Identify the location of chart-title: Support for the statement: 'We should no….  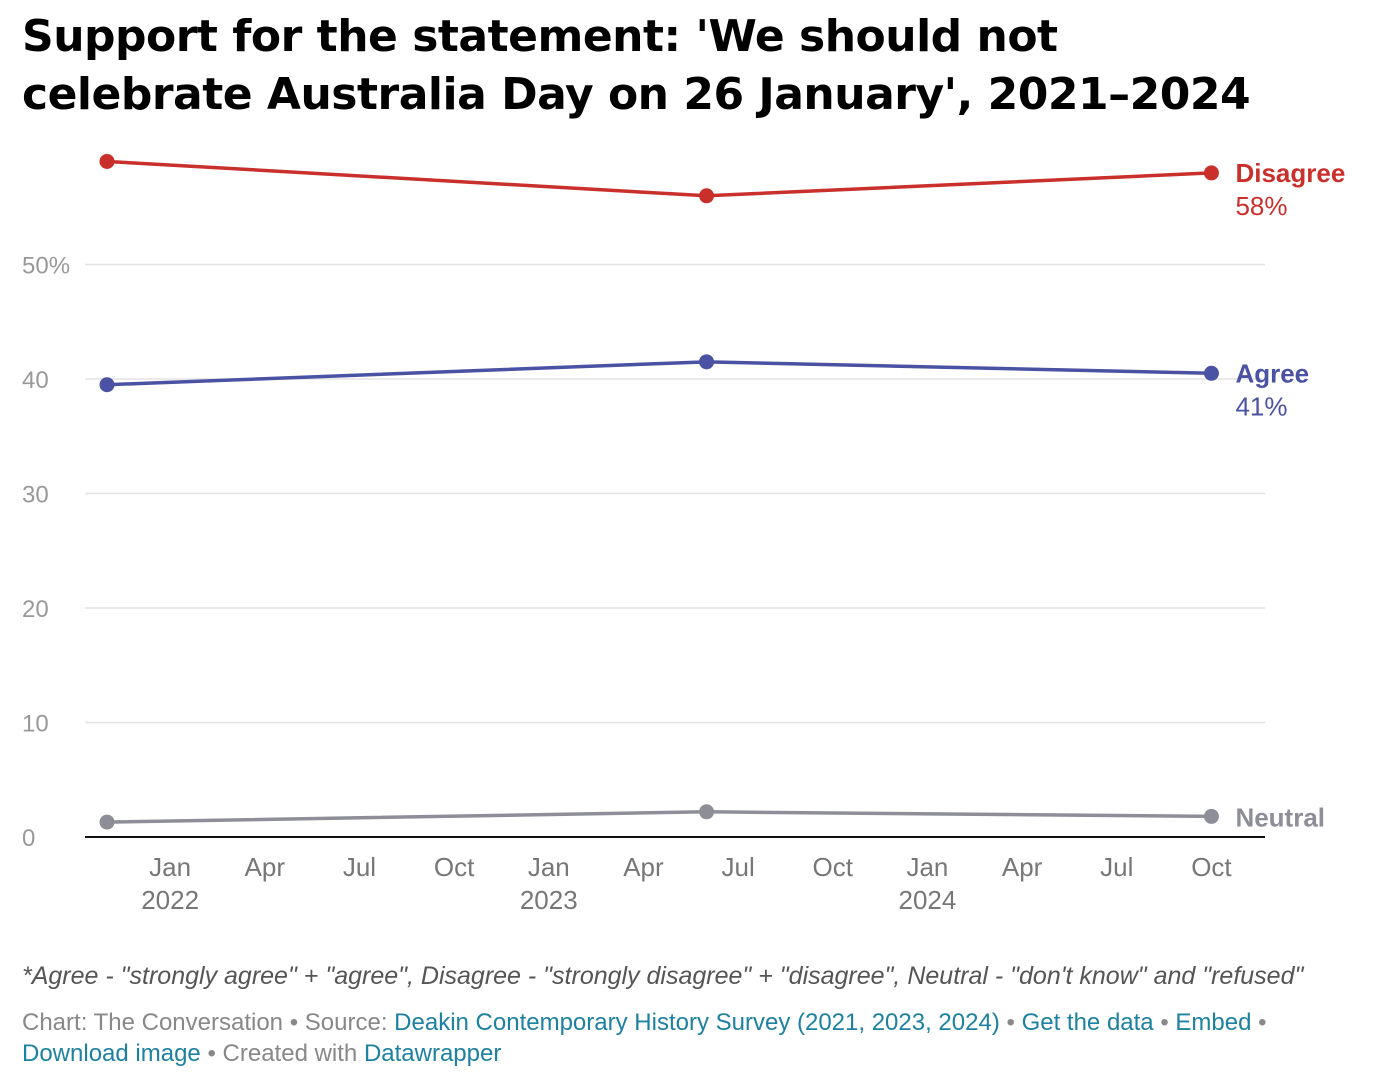
(636, 65).